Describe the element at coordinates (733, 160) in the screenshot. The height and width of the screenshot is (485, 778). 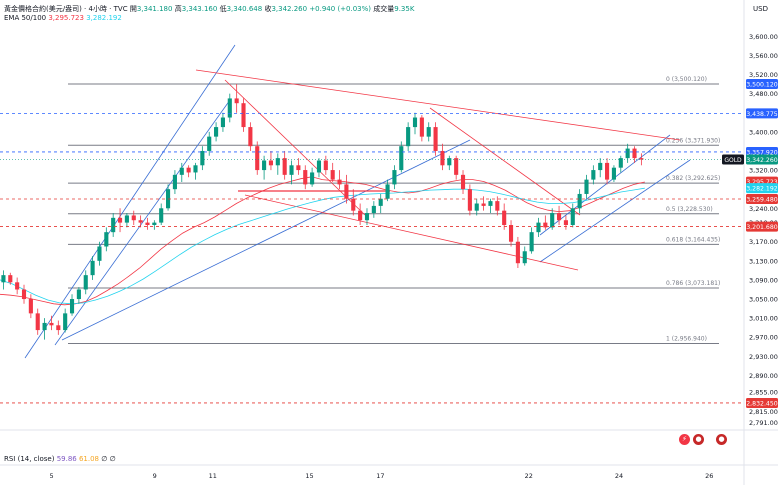
I see `symbol-tag-text: GOLD` at that location.